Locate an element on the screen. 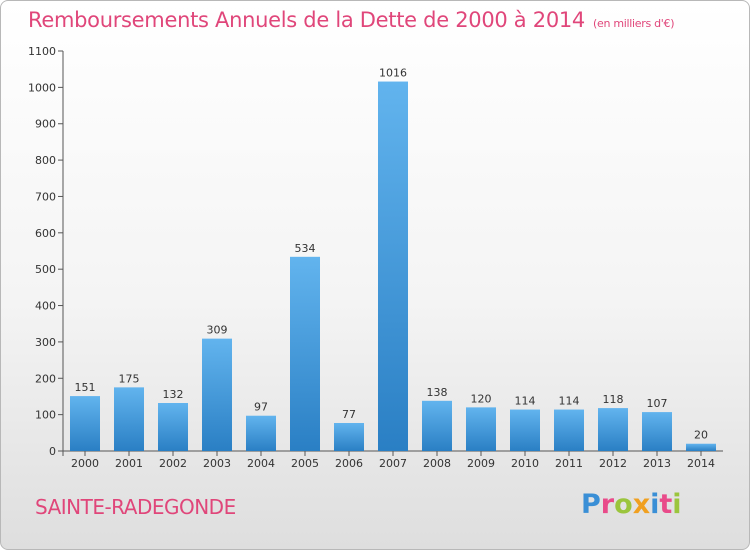 Image resolution: width=750 pixels, height=550 pixels. bar-2003 is located at coordinates (217, 394).